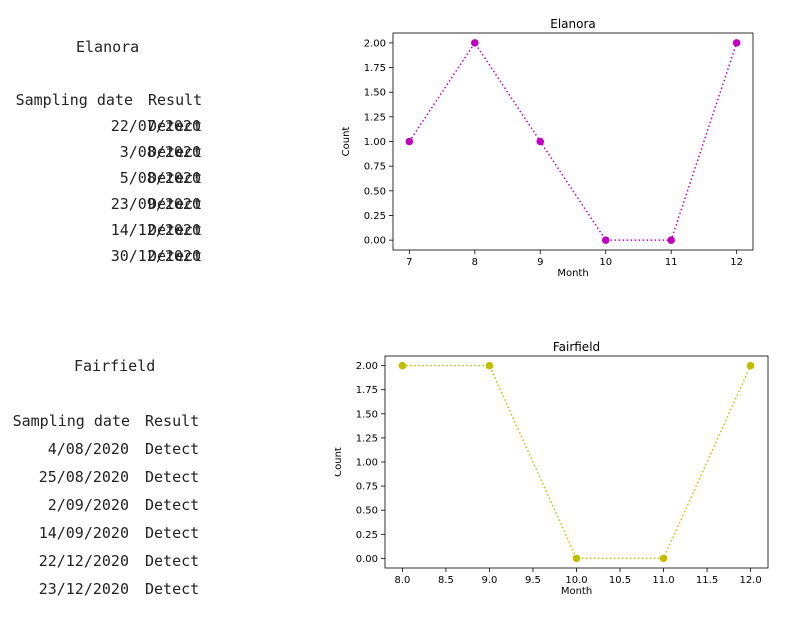 The image size is (792, 637). I want to click on chart-title: Fairfield, so click(576, 347).